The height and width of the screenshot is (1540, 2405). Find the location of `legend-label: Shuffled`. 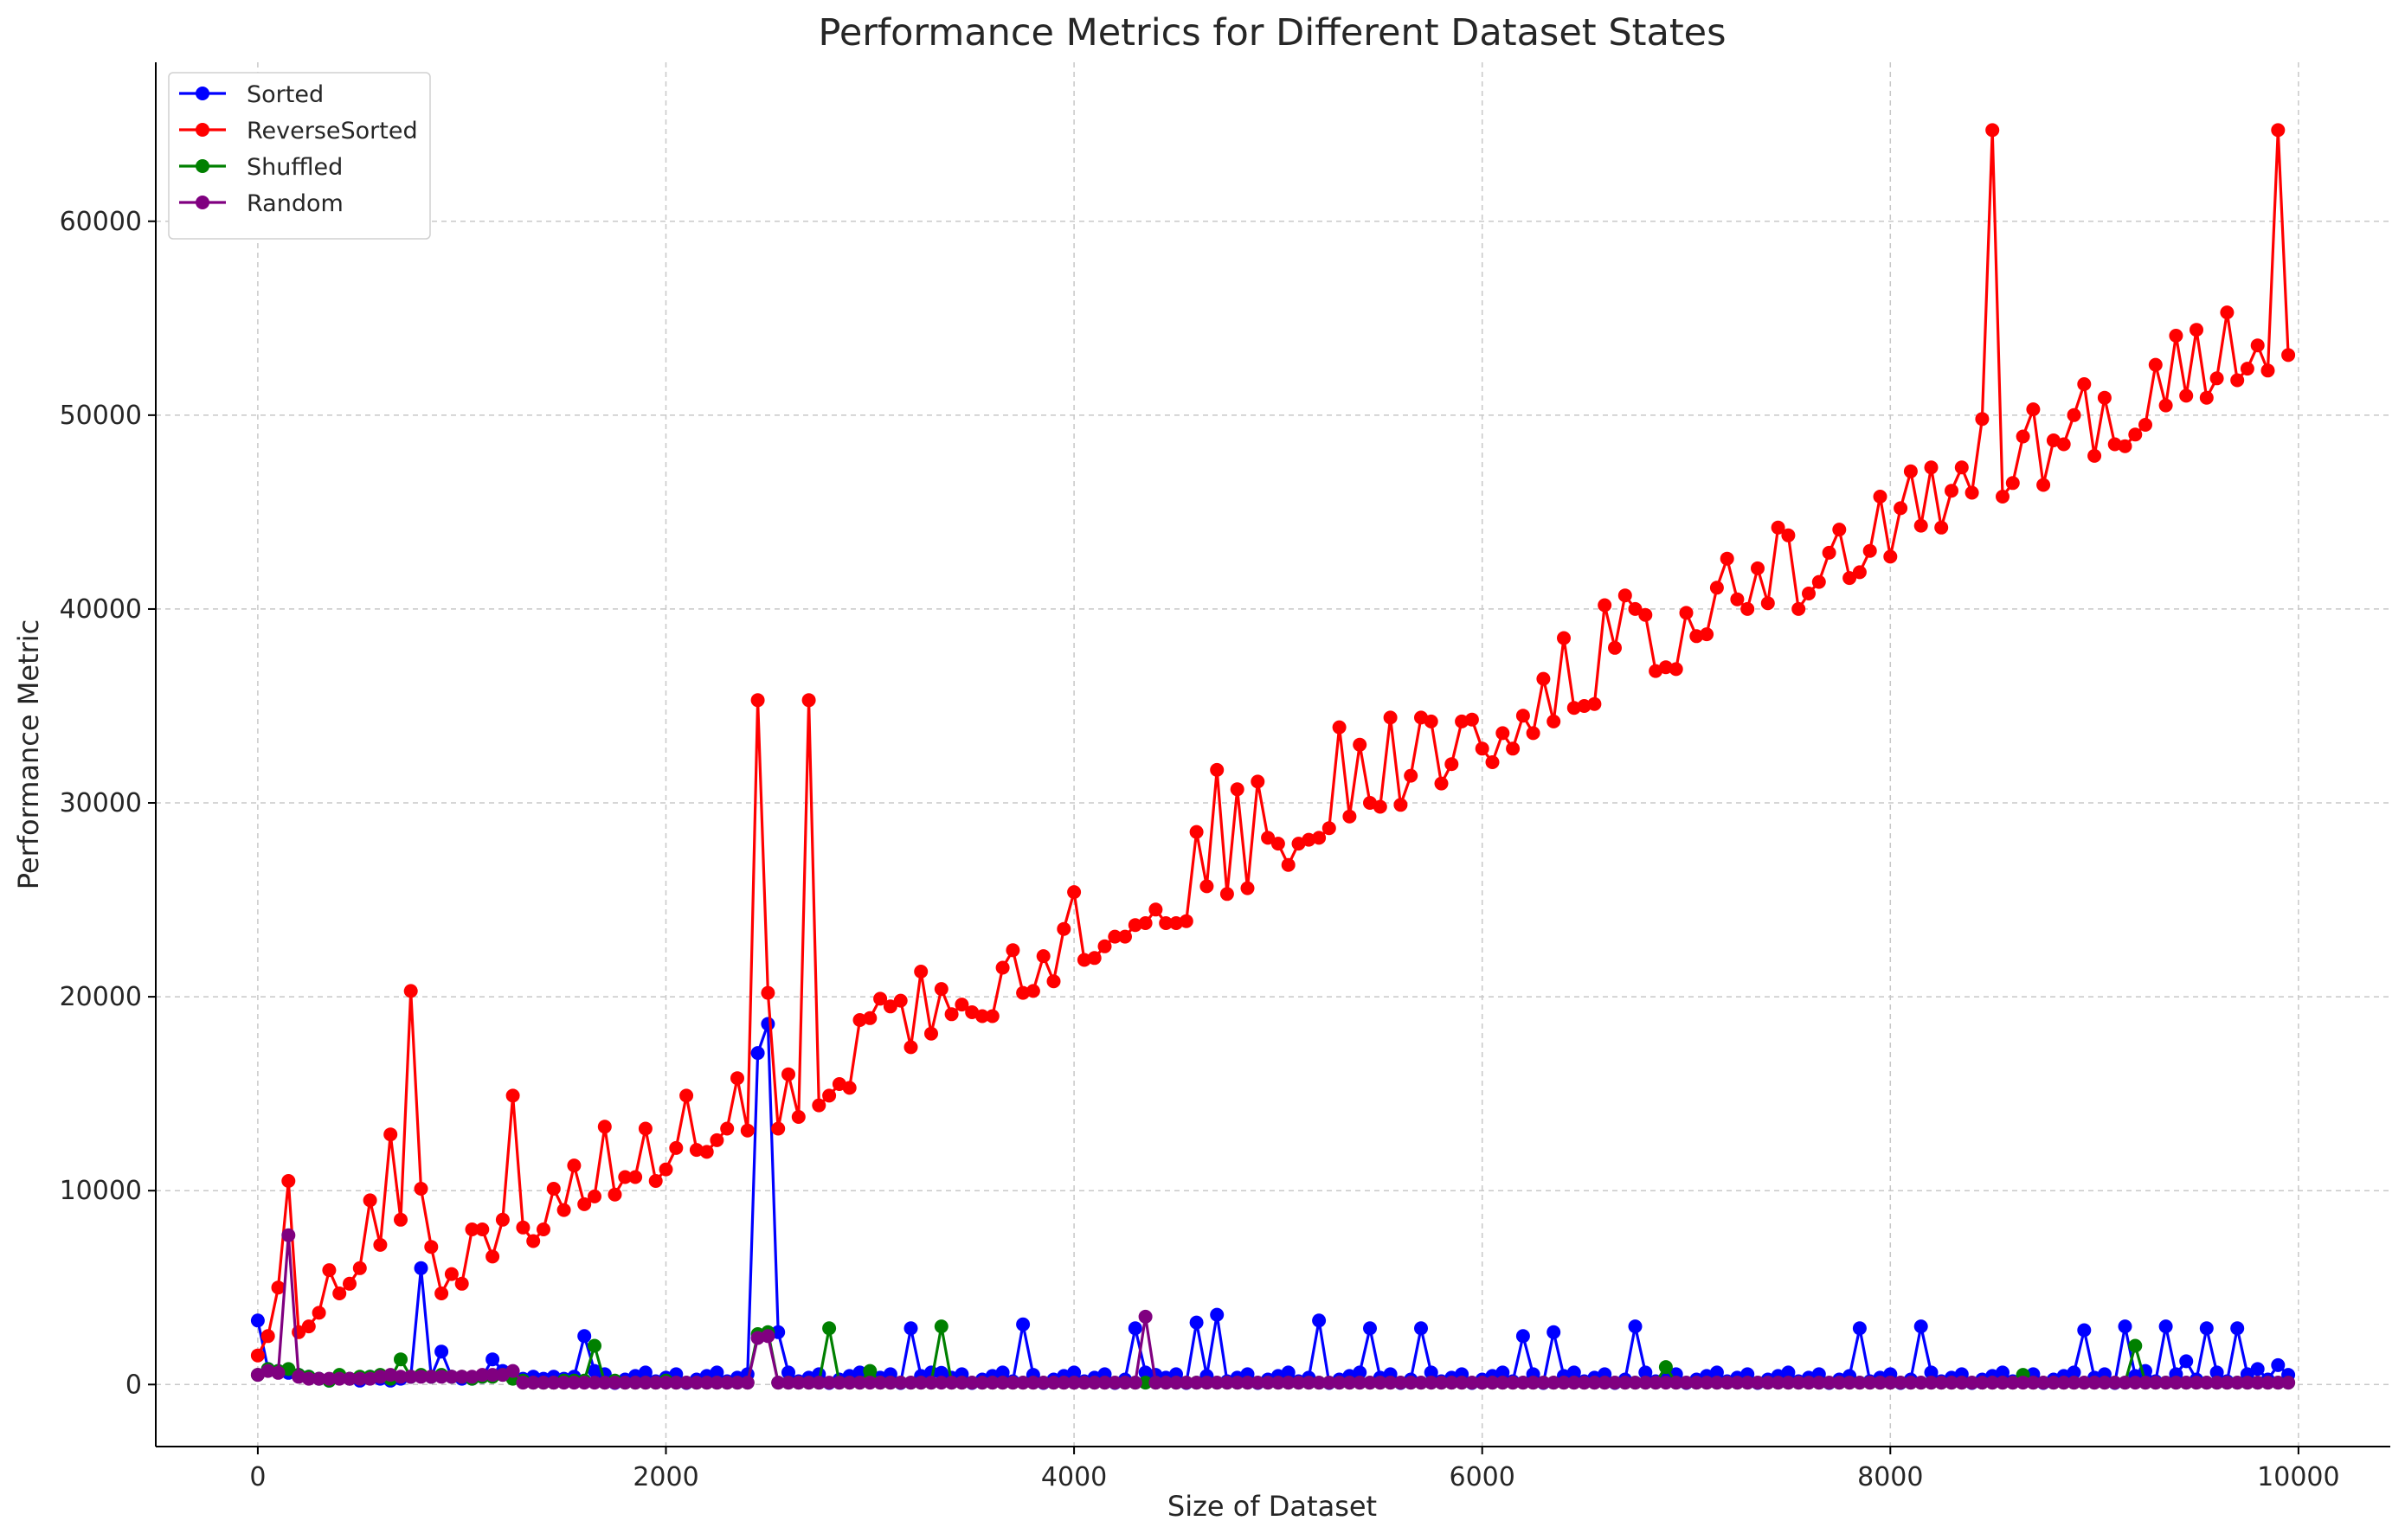

legend-label: Shuffled is located at coordinates (295, 167).